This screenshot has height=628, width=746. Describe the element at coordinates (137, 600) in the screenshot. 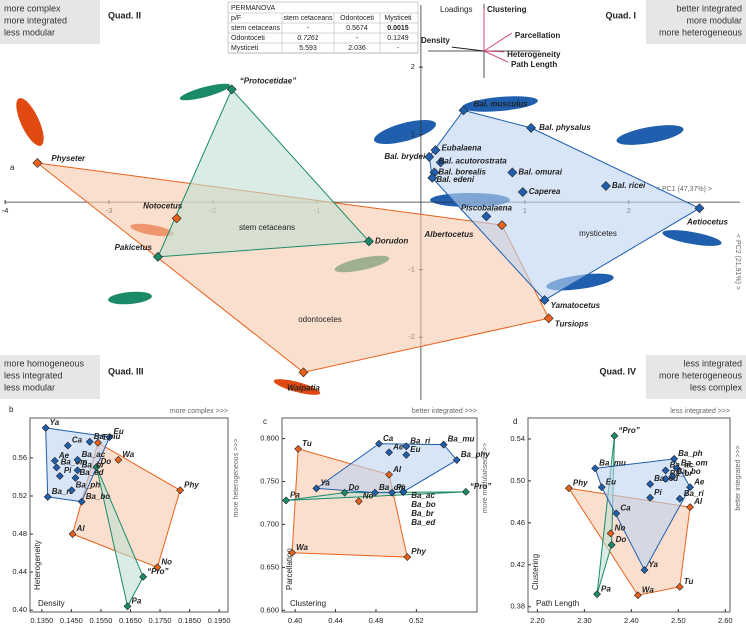

I see `point-label: Pa` at that location.